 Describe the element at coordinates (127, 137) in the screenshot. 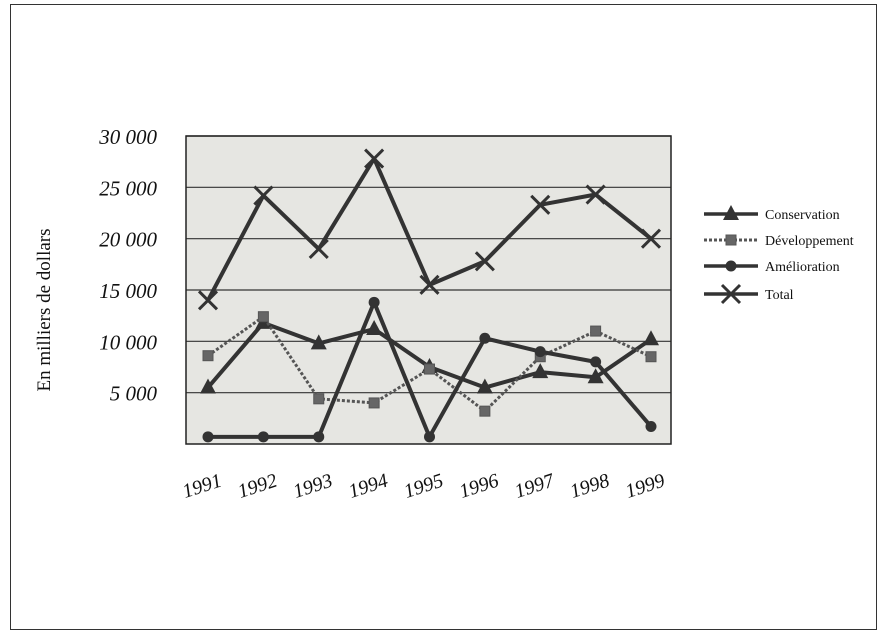

I see `y-tick-label: 30 000` at that location.